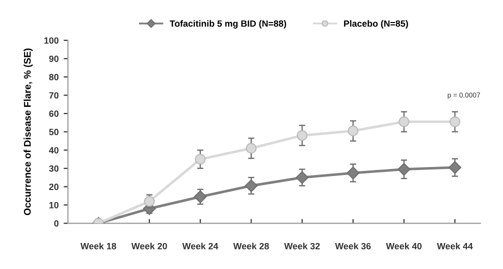  Describe the element at coordinates (28, 132) in the screenshot. I see `y-axis-title: Occurrence of Disease Flare, % (SE)` at that location.